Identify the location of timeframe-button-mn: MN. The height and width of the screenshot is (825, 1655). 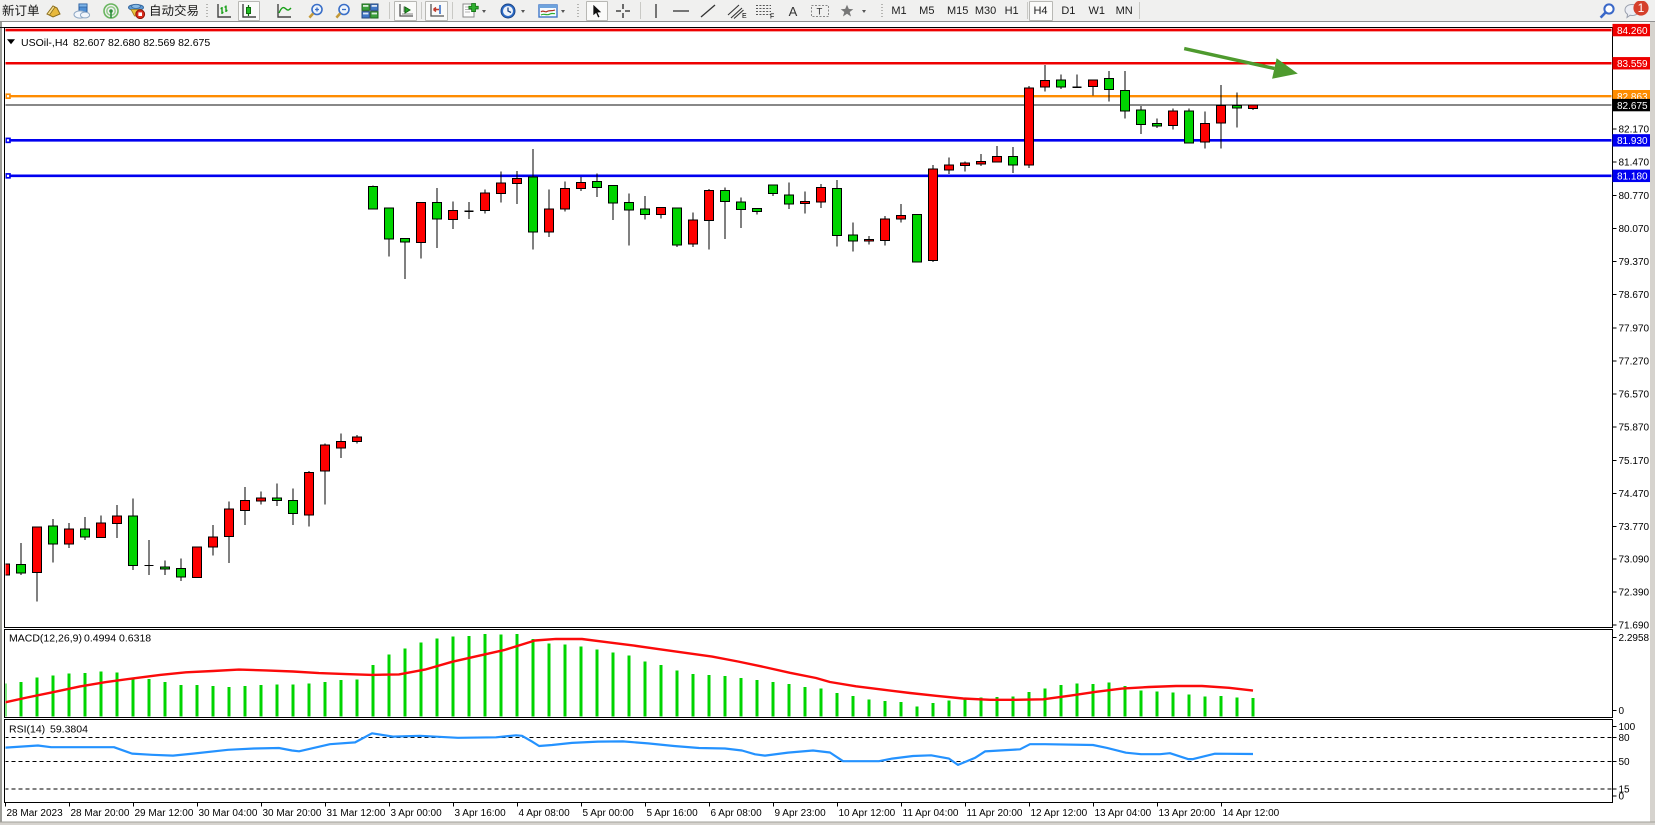
(1124, 11).